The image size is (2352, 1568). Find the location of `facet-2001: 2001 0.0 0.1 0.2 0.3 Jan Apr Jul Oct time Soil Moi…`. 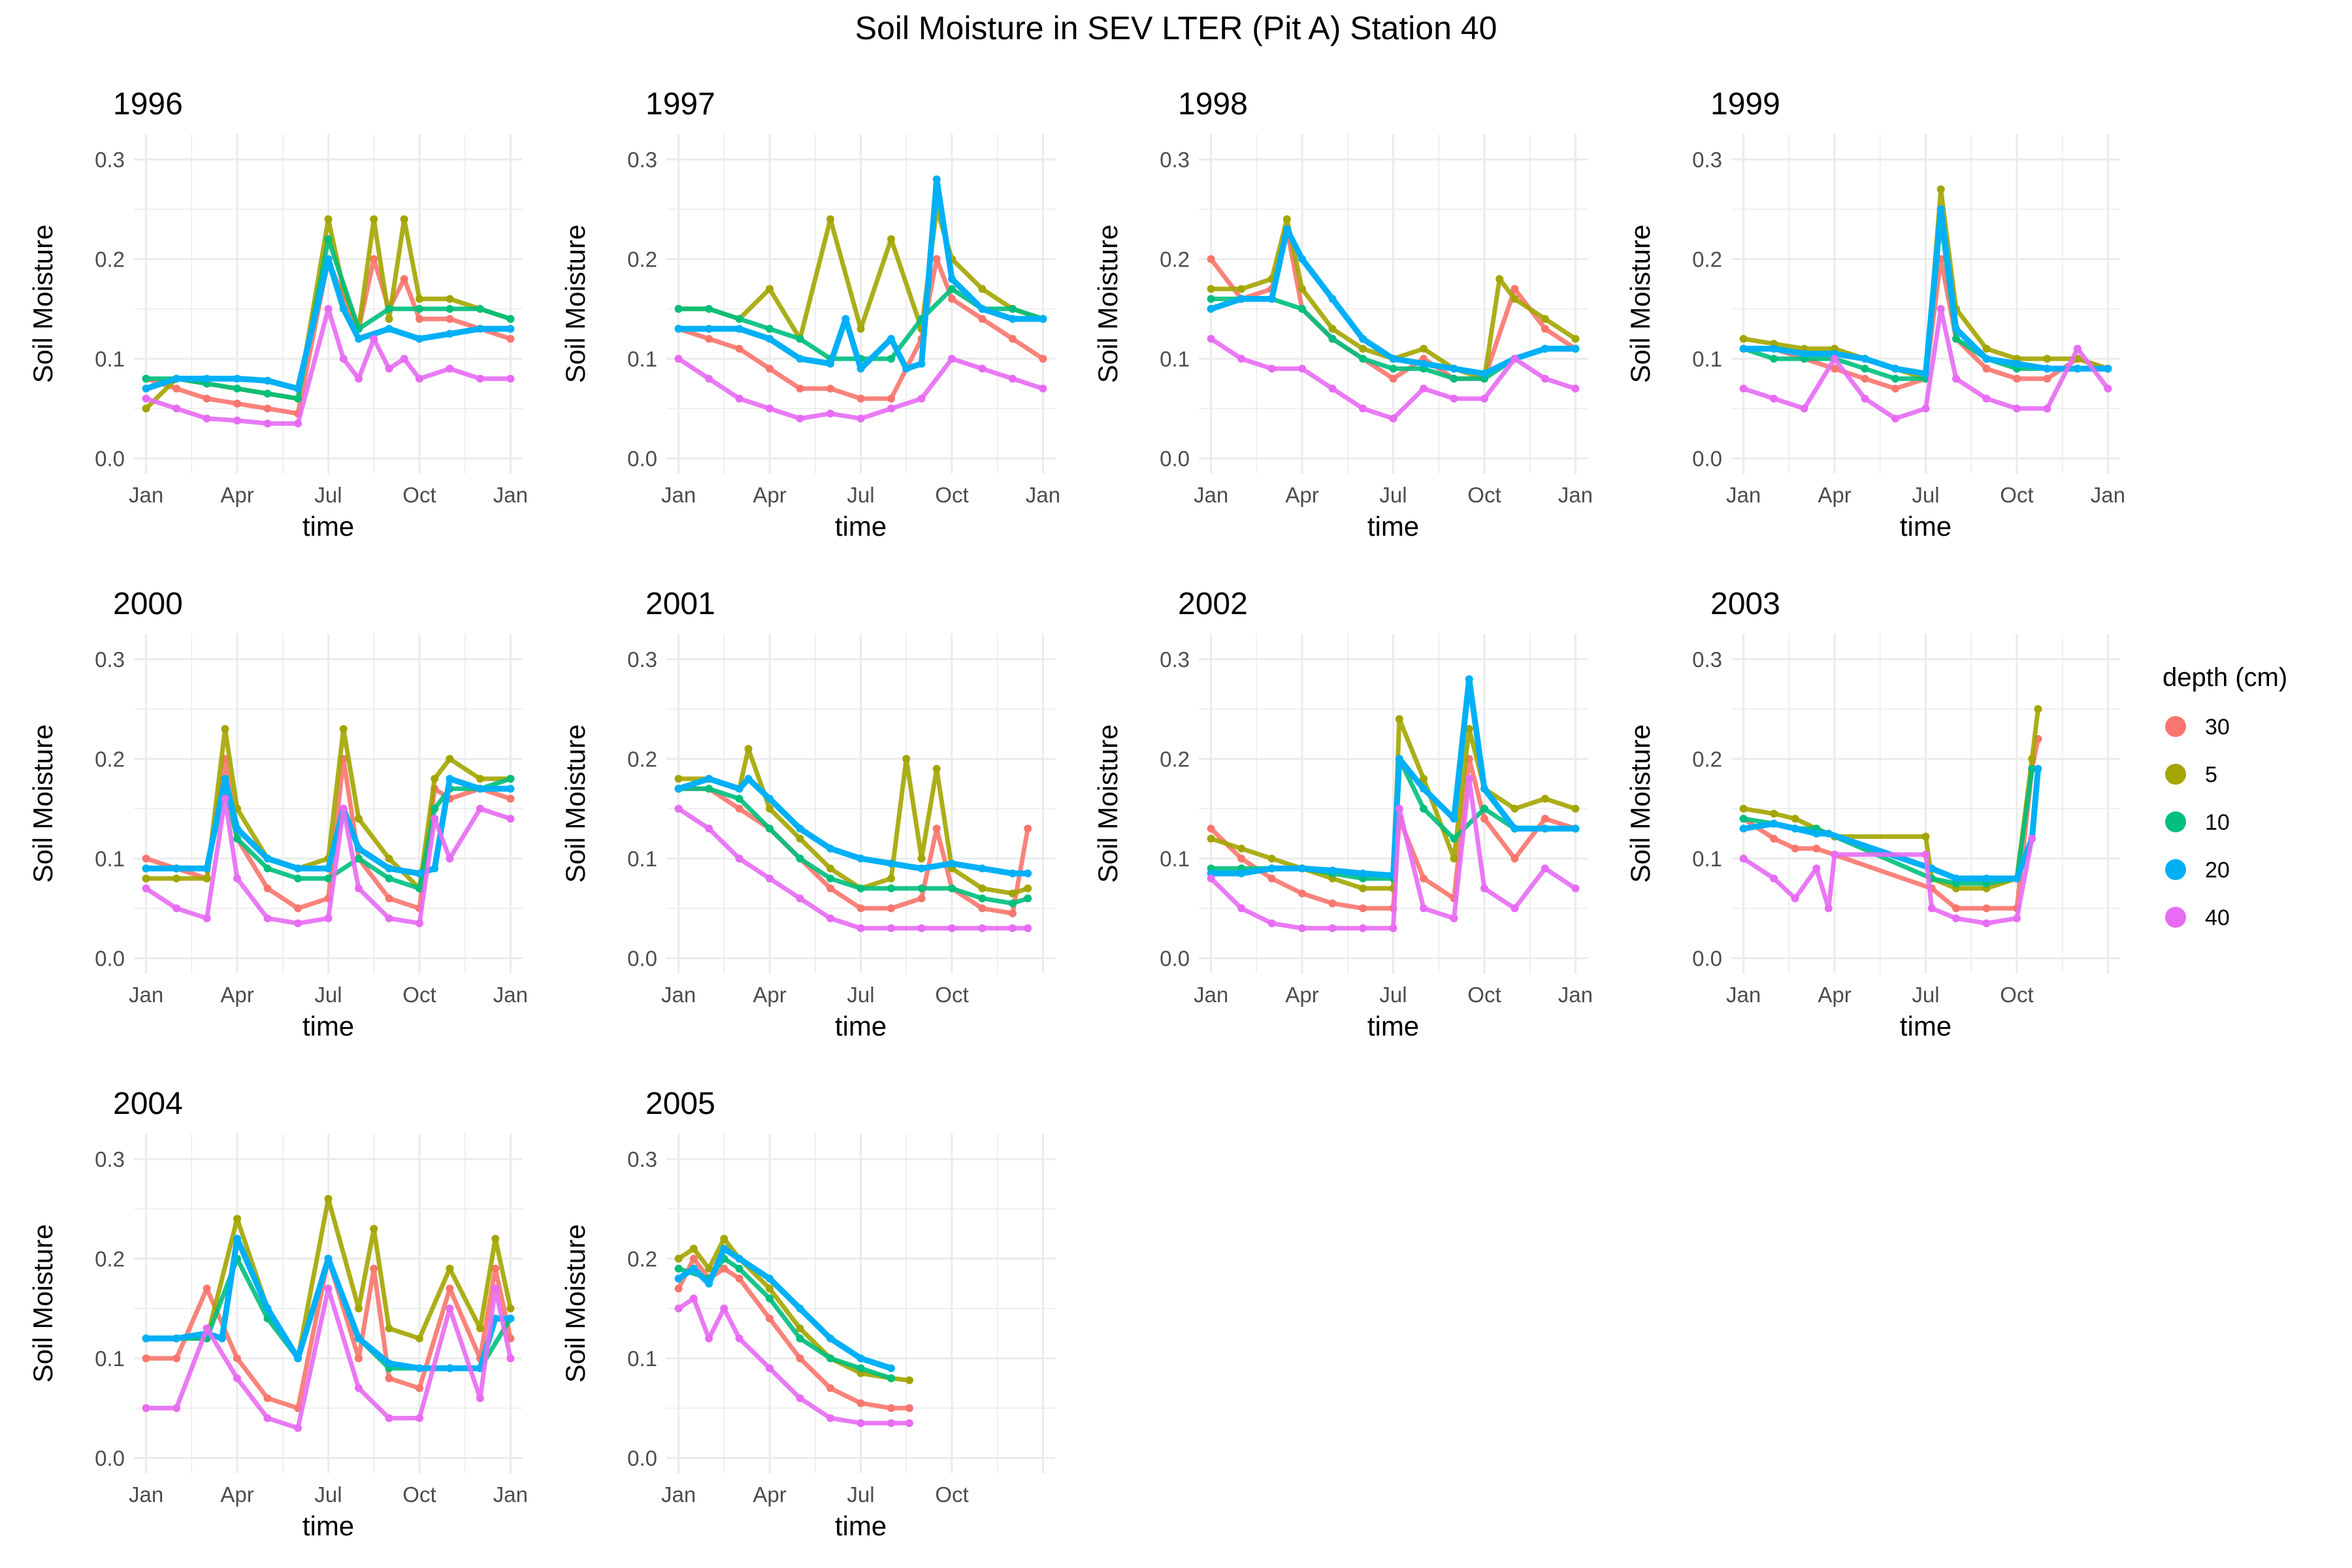

facet-2001: 2001 0.0 0.1 0.2 0.3 Jan Apr Jul Oct time Soil Moi… is located at coordinates (807, 814).